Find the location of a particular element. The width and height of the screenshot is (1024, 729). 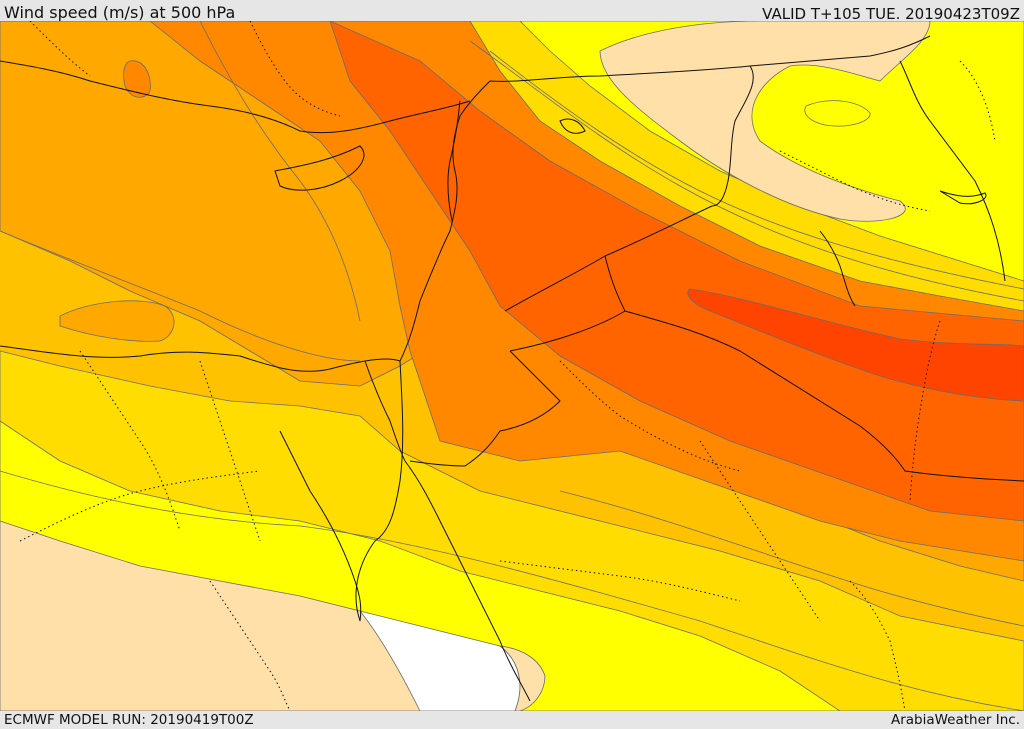

band-2-north-patch is located at coordinates (837, 113).